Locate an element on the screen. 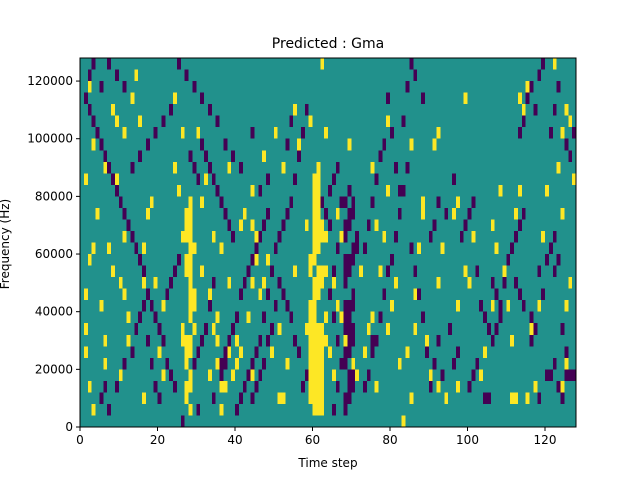 The width and height of the screenshot is (640, 484). x-tick-label: 0 is located at coordinates (80, 440).